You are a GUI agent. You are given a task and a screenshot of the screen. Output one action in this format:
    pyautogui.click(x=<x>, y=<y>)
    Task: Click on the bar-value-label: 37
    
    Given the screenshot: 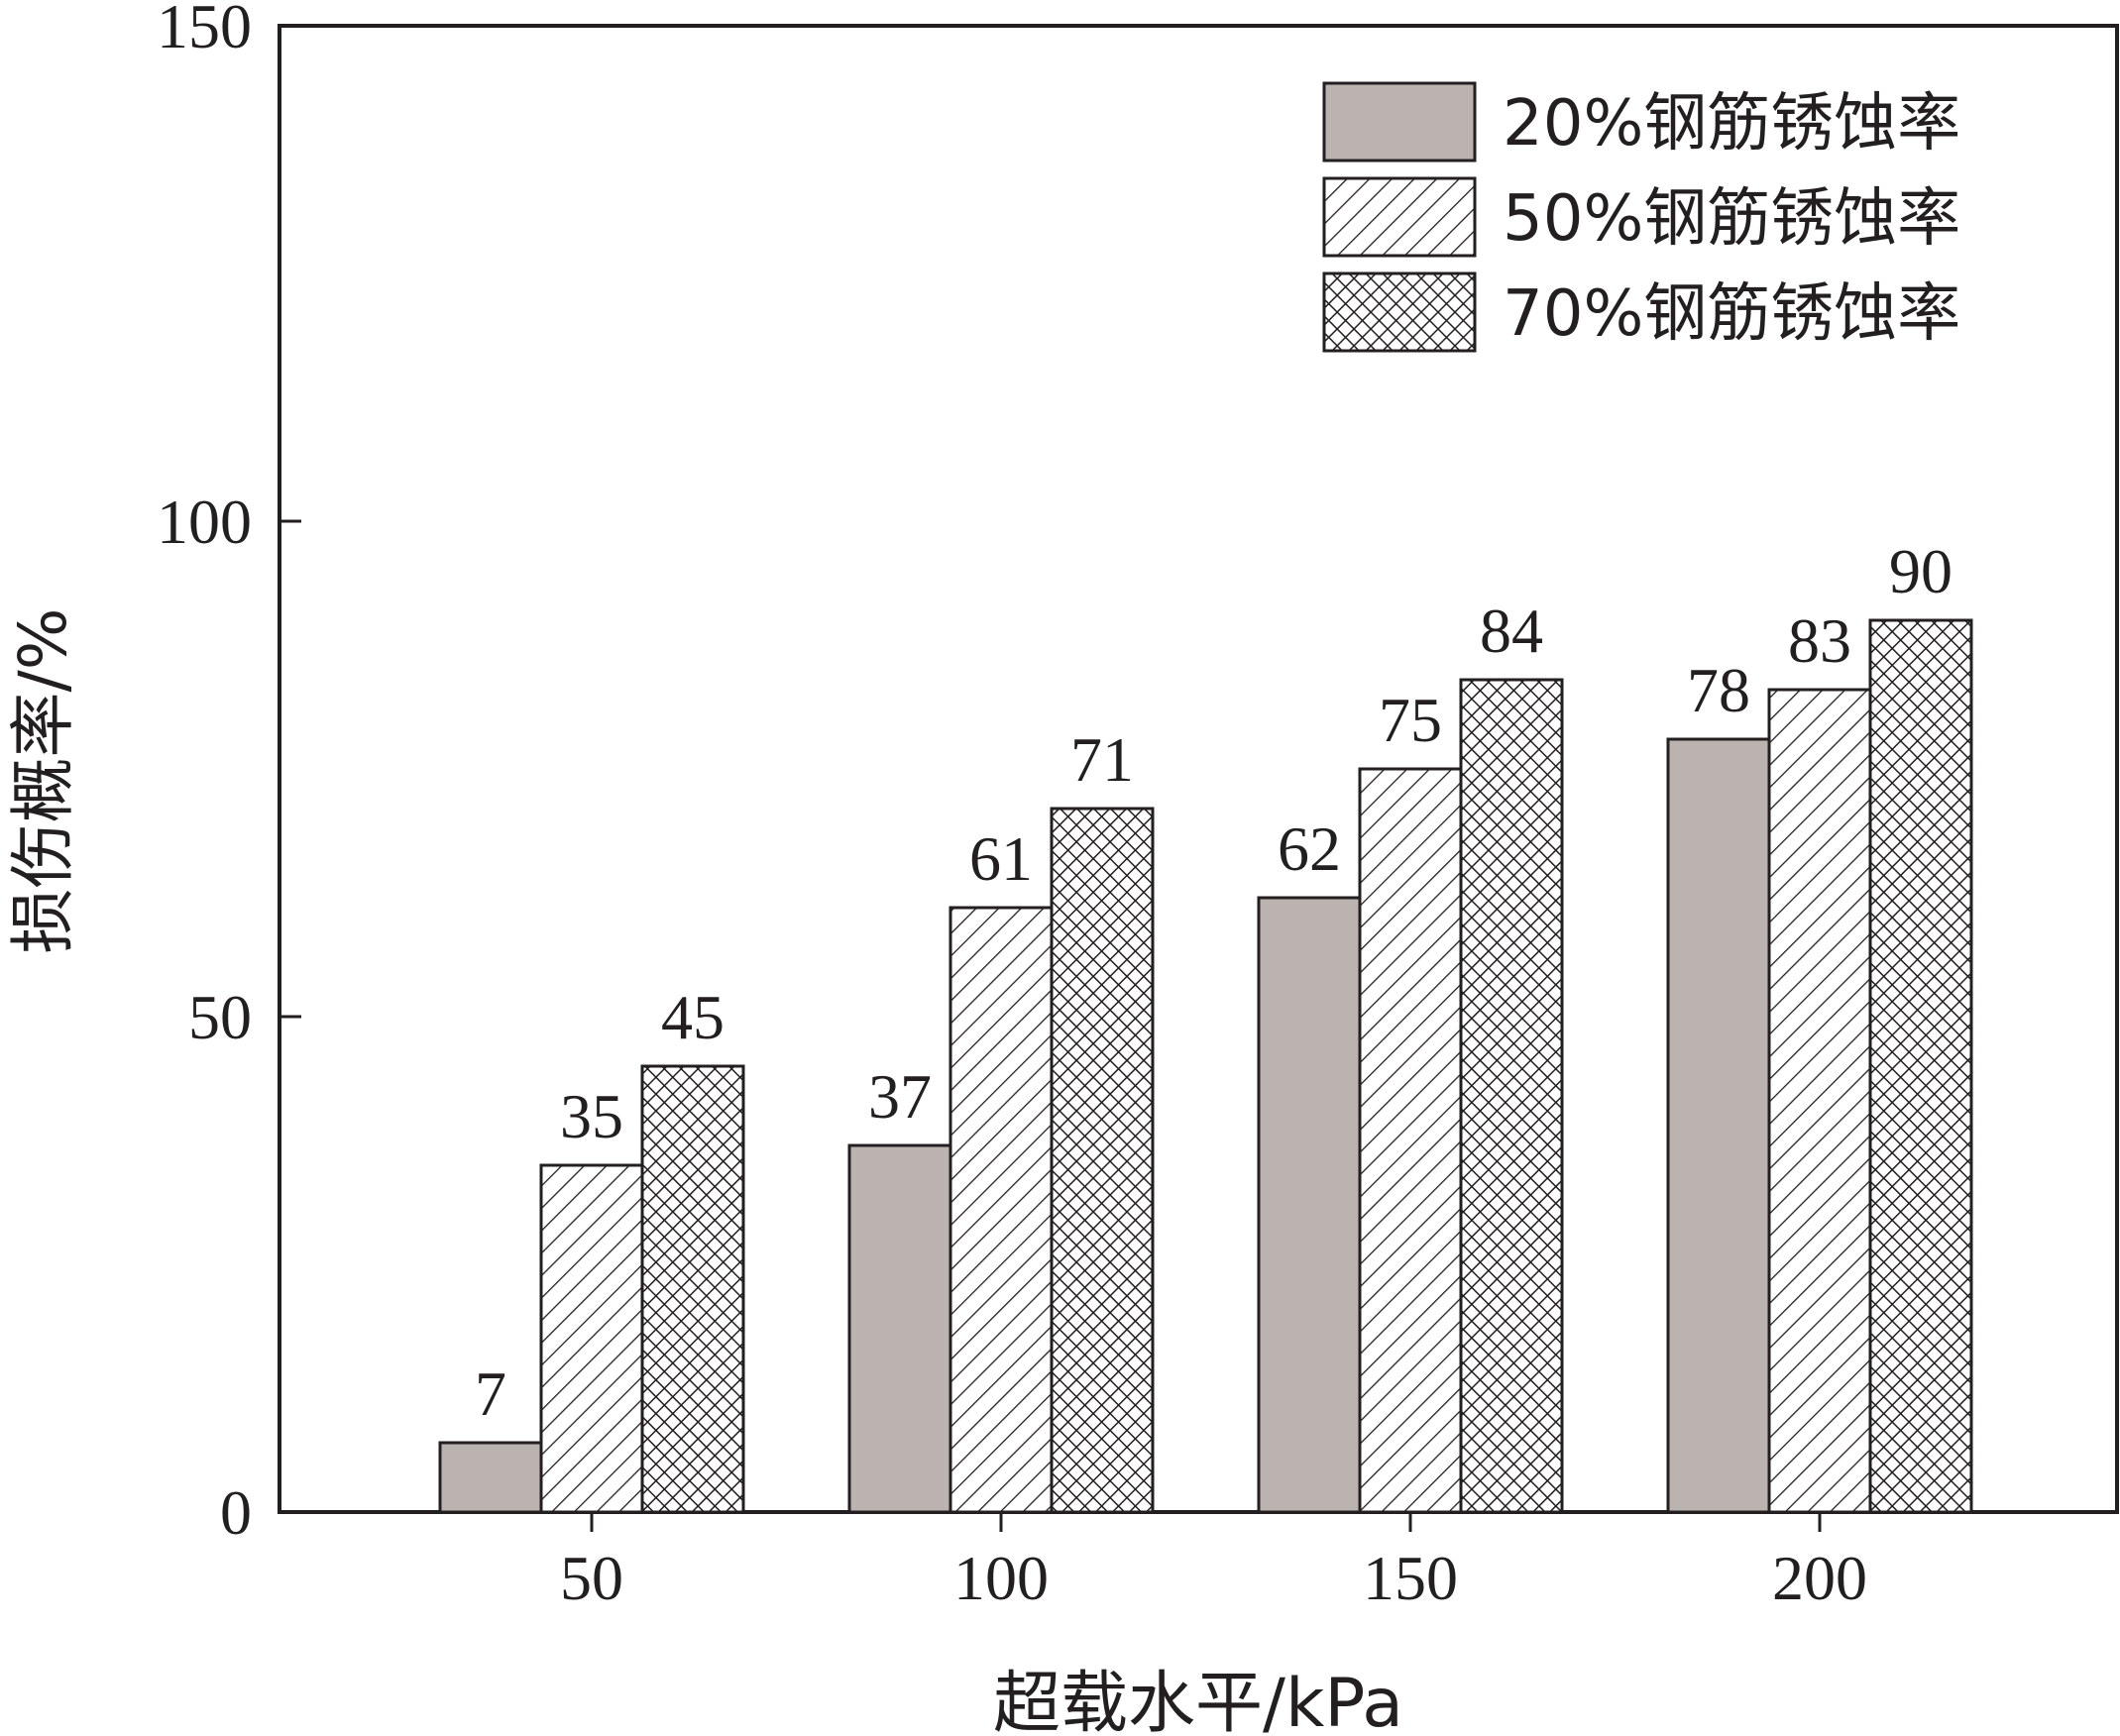 What is the action you would take?
    pyautogui.click(x=900, y=1096)
    